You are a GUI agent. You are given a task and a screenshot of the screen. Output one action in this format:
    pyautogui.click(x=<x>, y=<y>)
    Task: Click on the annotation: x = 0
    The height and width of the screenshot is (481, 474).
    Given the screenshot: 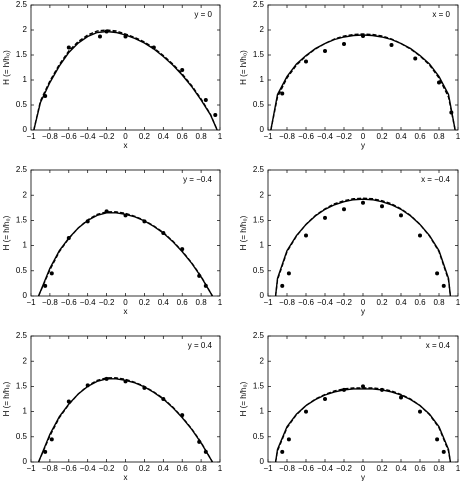 What is the action you would take?
    pyautogui.click(x=441, y=14)
    